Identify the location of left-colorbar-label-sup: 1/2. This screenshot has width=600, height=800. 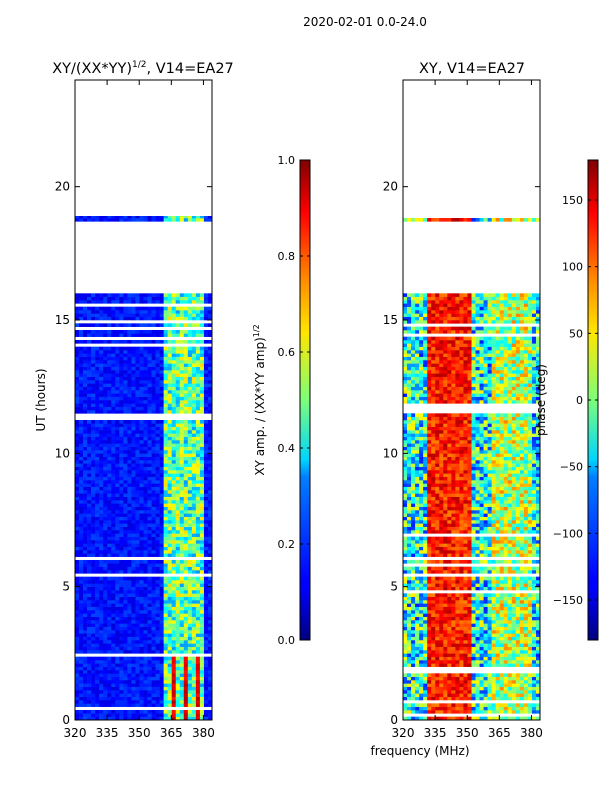
(256, 330).